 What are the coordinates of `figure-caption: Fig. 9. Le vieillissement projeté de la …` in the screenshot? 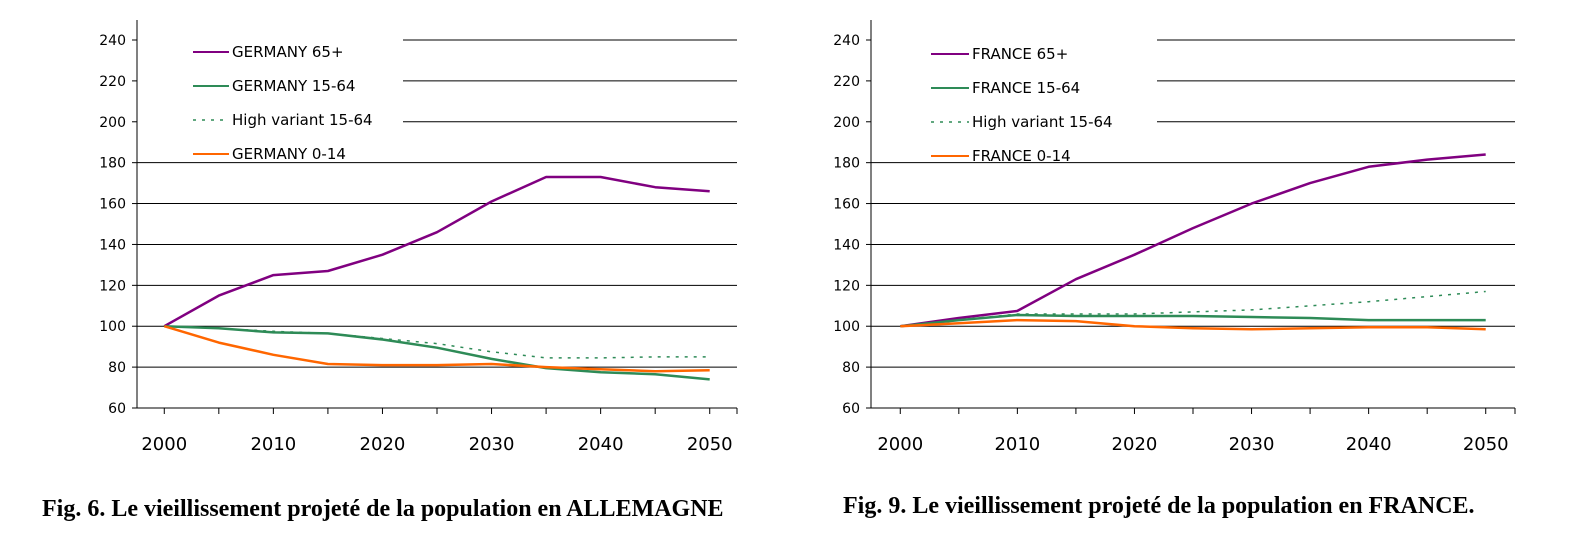 It's located at (1159, 506).